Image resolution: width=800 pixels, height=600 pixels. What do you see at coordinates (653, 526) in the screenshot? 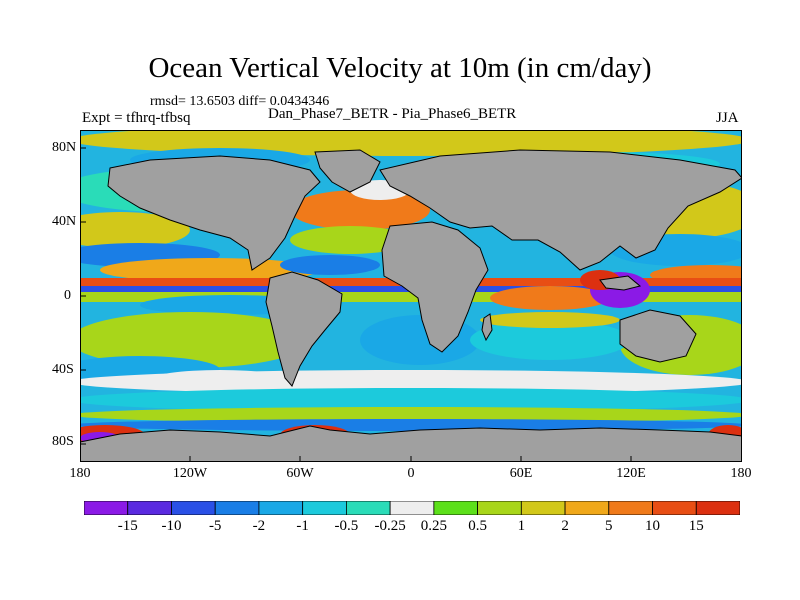
I see `colorbar-label-12: 10` at bounding box center [653, 526].